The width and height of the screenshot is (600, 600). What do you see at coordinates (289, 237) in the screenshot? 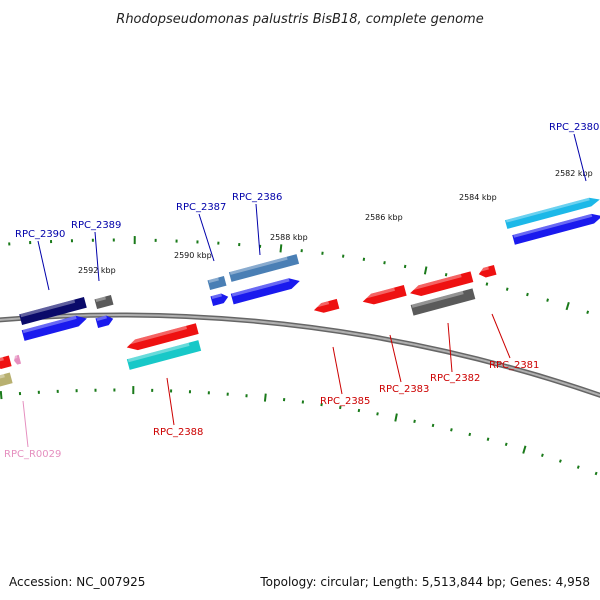
I see `tick-label: 2588 kbp` at bounding box center [289, 237].